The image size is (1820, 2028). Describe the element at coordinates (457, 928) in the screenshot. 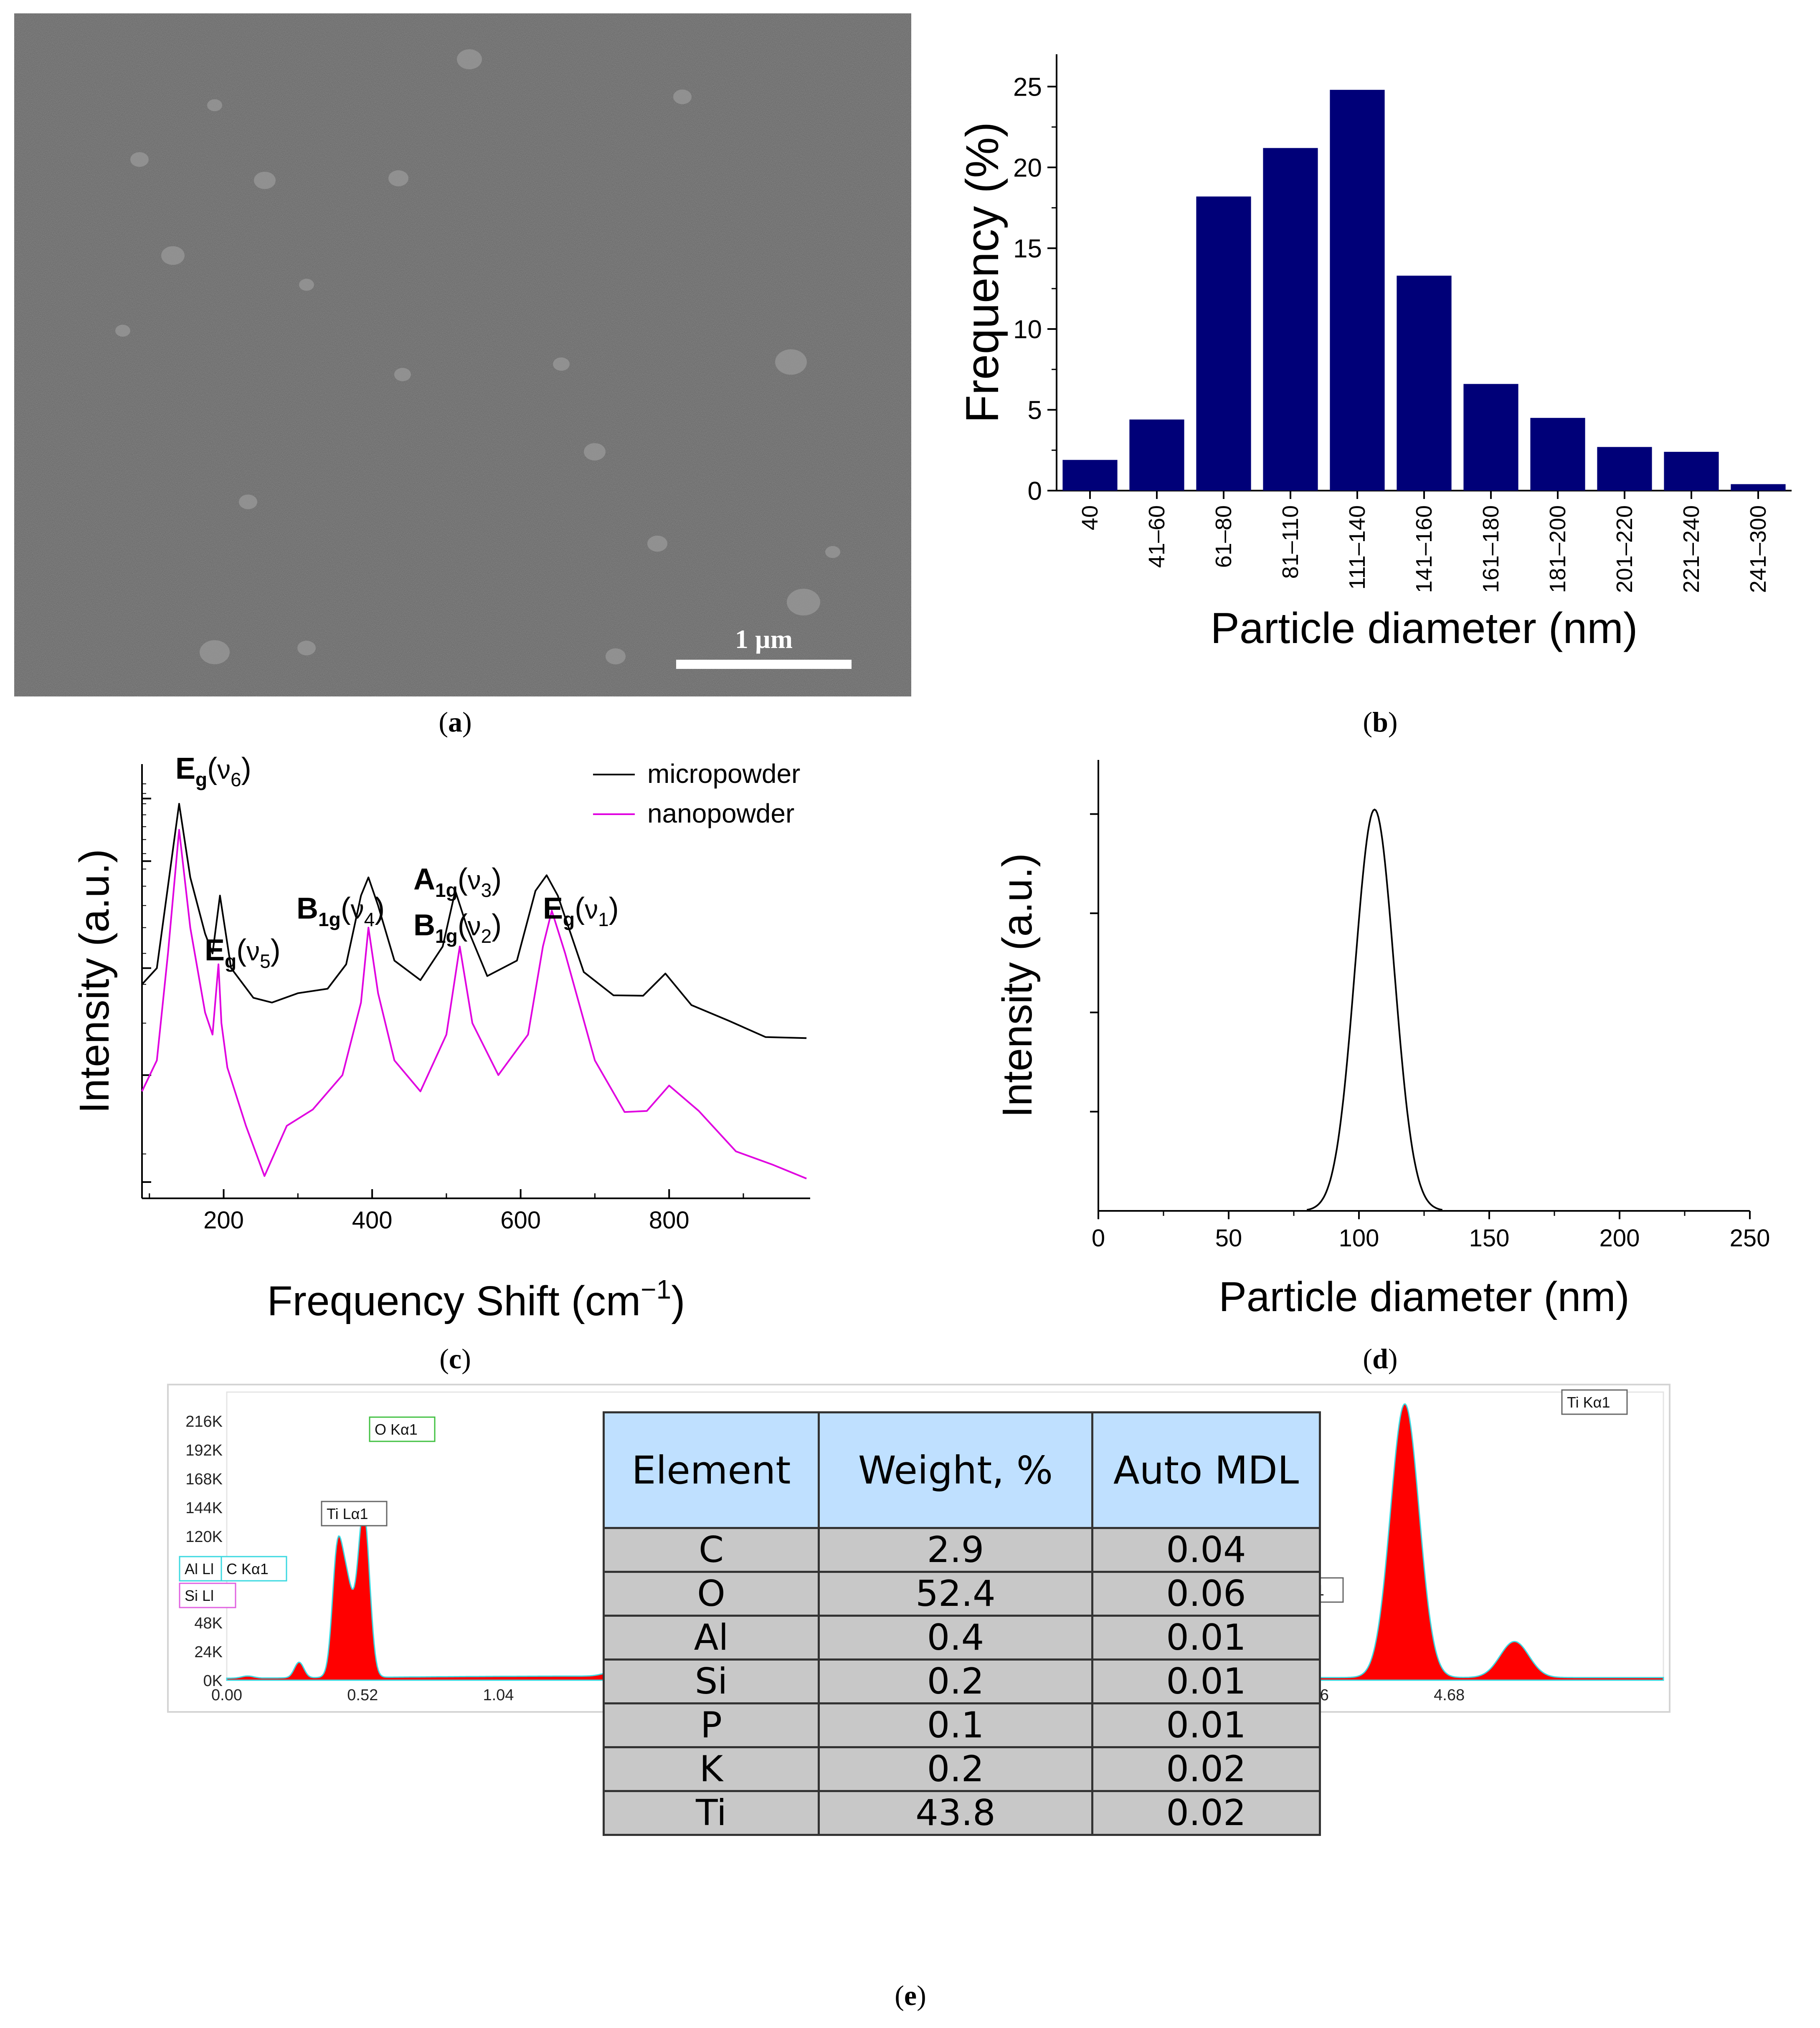

I see `c-peak-annotation: B1g(ν2)` at that location.